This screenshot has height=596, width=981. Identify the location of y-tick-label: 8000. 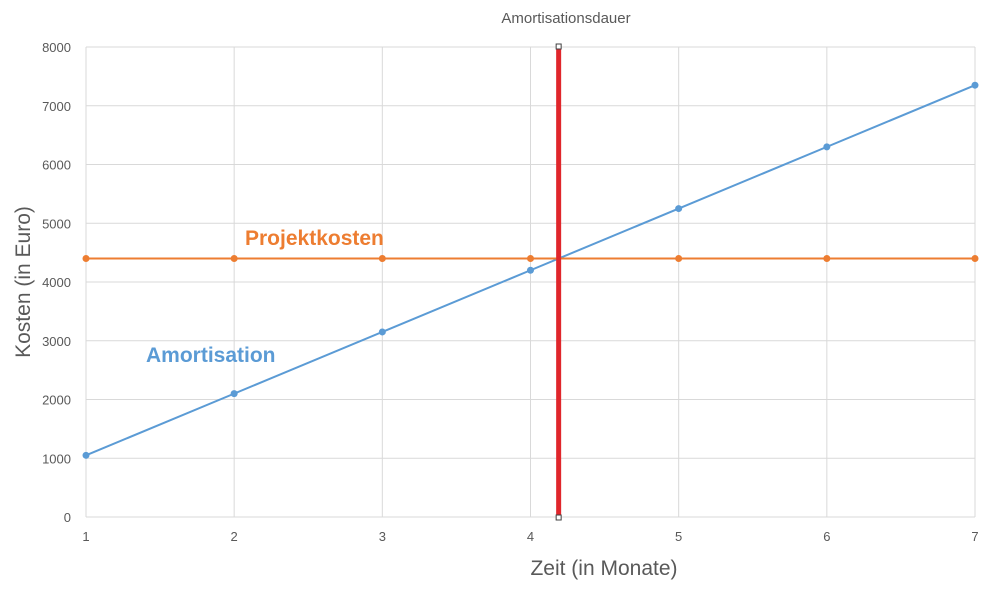
(56, 47).